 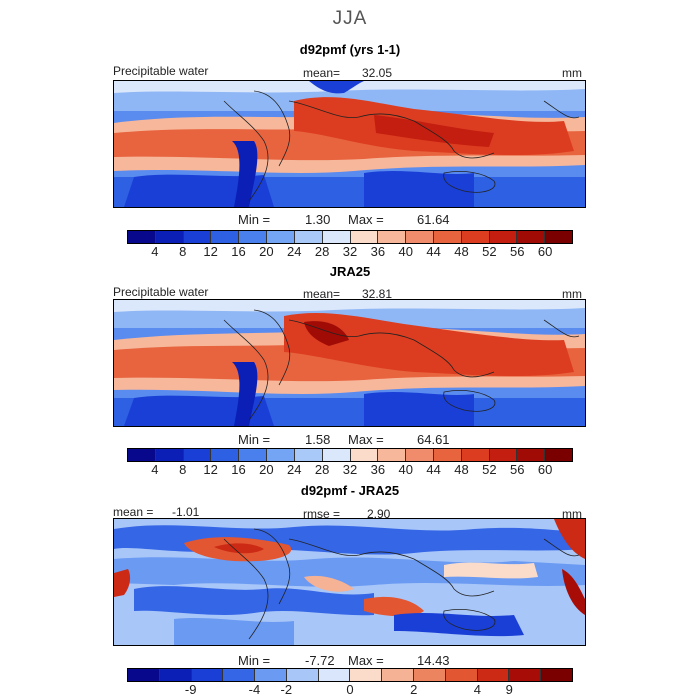 I want to click on colorbar-tick-label: -9, so click(x=190, y=689).